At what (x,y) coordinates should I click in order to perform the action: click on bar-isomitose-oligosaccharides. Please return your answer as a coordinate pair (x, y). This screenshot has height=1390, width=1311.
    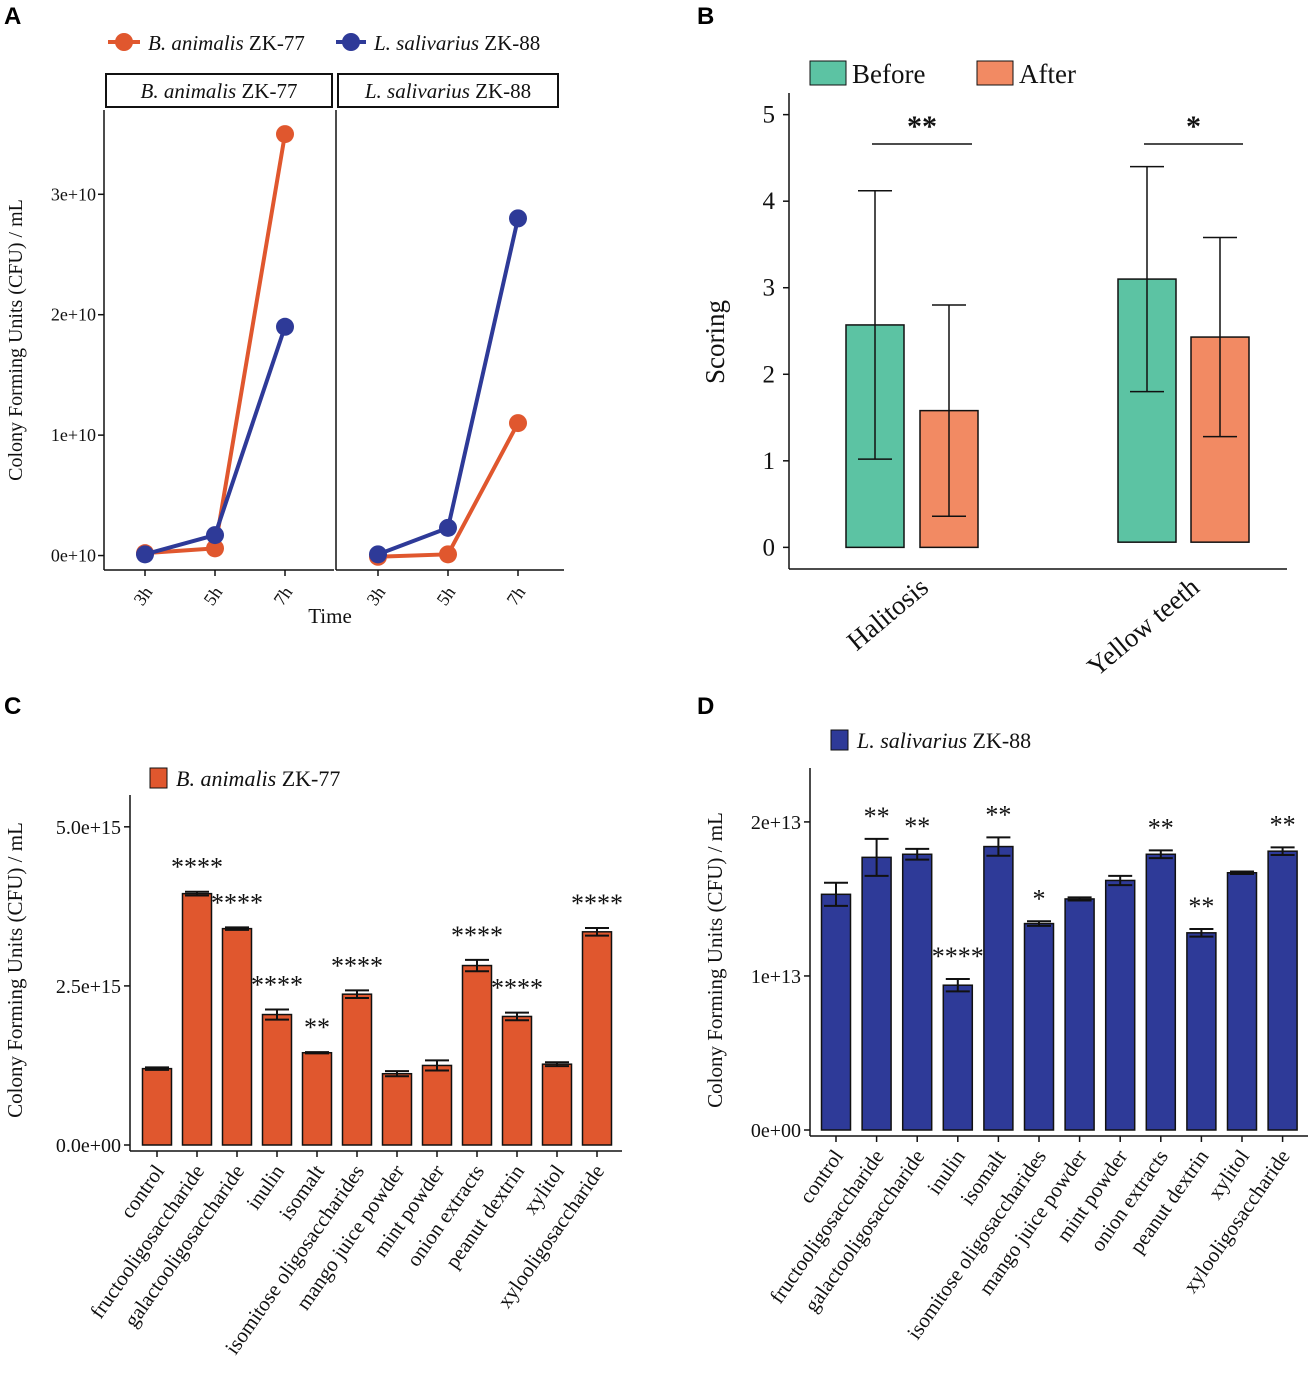
    Looking at the image, I should click on (1039, 1026).